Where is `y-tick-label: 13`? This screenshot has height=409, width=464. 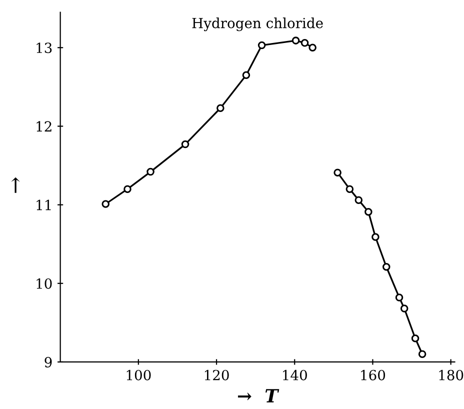
y-tick-label: 13 is located at coordinates (44, 48).